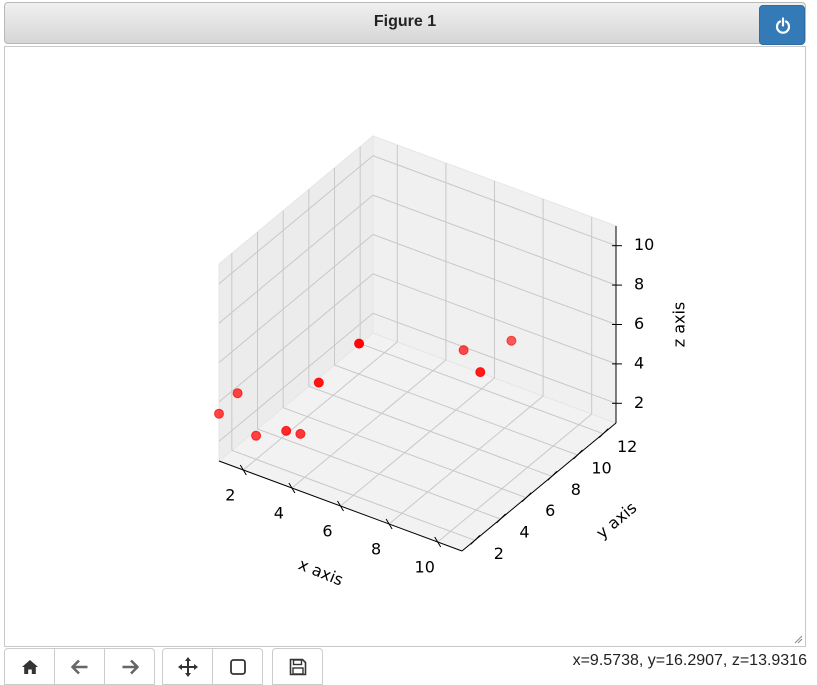 The width and height of the screenshot is (817, 685). I want to click on x-tick-label: 4, so click(279, 513).